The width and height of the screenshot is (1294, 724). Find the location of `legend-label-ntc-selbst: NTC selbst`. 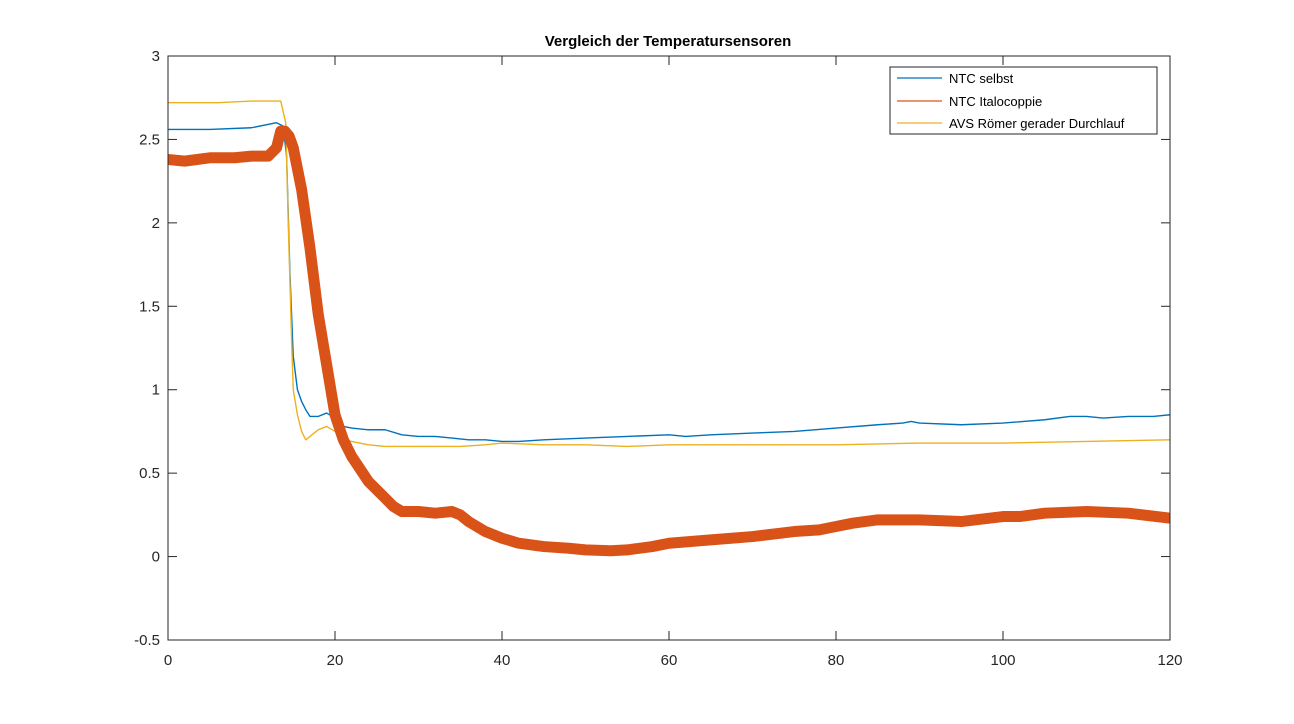

legend-label-ntc-selbst: NTC selbst is located at coordinates (981, 78).